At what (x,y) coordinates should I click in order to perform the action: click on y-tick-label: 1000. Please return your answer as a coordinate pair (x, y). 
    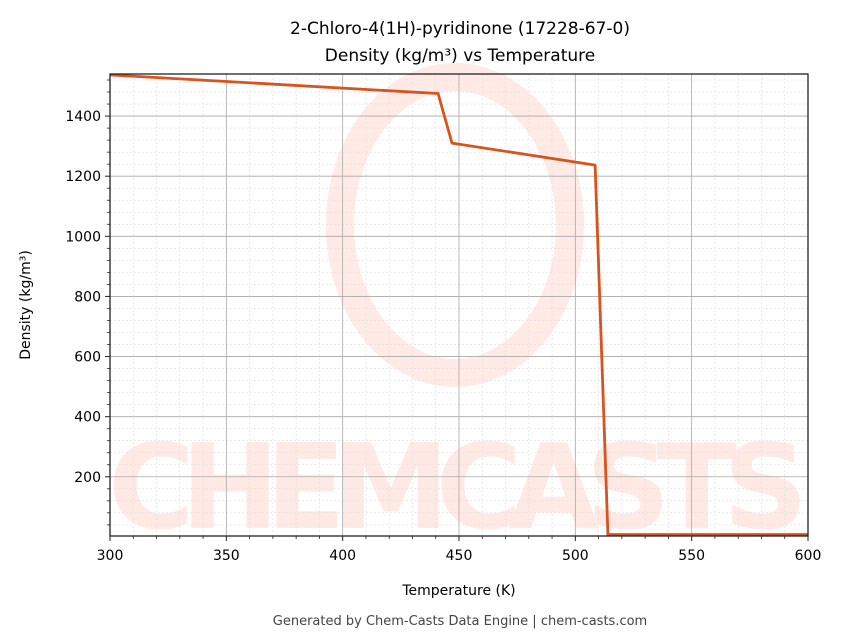
    Looking at the image, I should click on (83, 237).